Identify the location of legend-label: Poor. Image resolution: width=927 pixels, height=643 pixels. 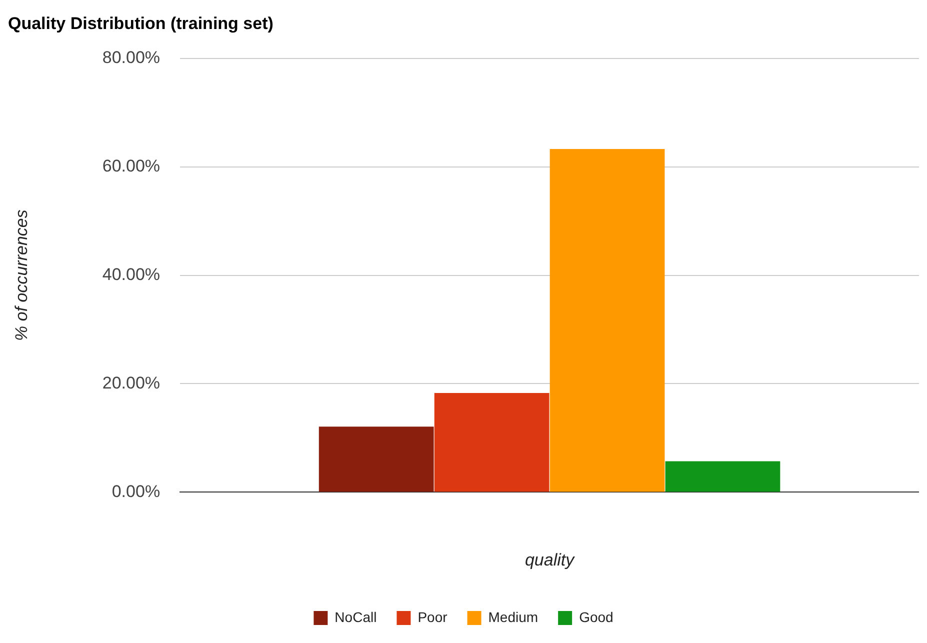
(433, 616).